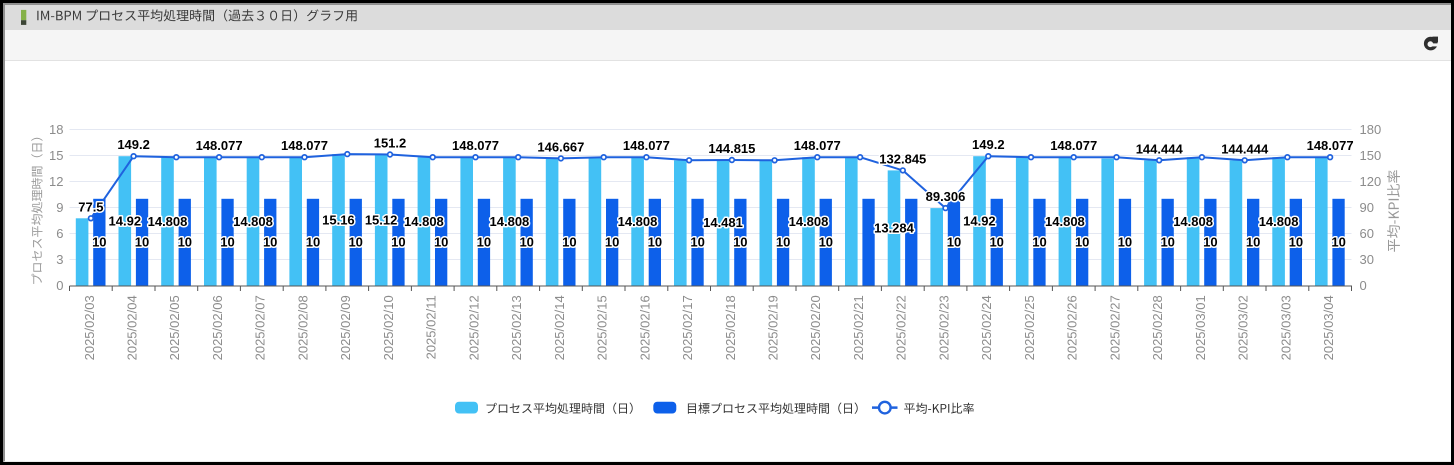 The image size is (1454, 465). I want to click on svg-text: 2025/02/23, so click(943, 327).